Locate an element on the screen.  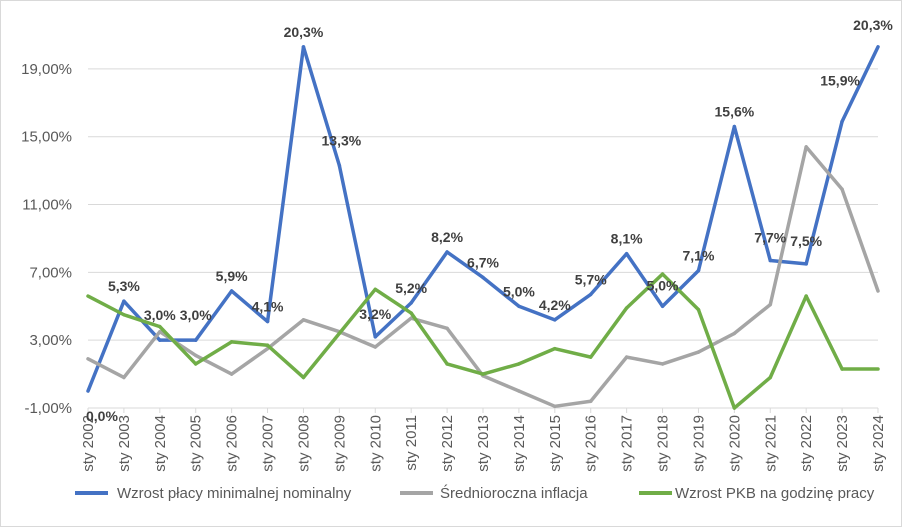
x-tick-label: sty 2003 is located at coordinates (124, 443).